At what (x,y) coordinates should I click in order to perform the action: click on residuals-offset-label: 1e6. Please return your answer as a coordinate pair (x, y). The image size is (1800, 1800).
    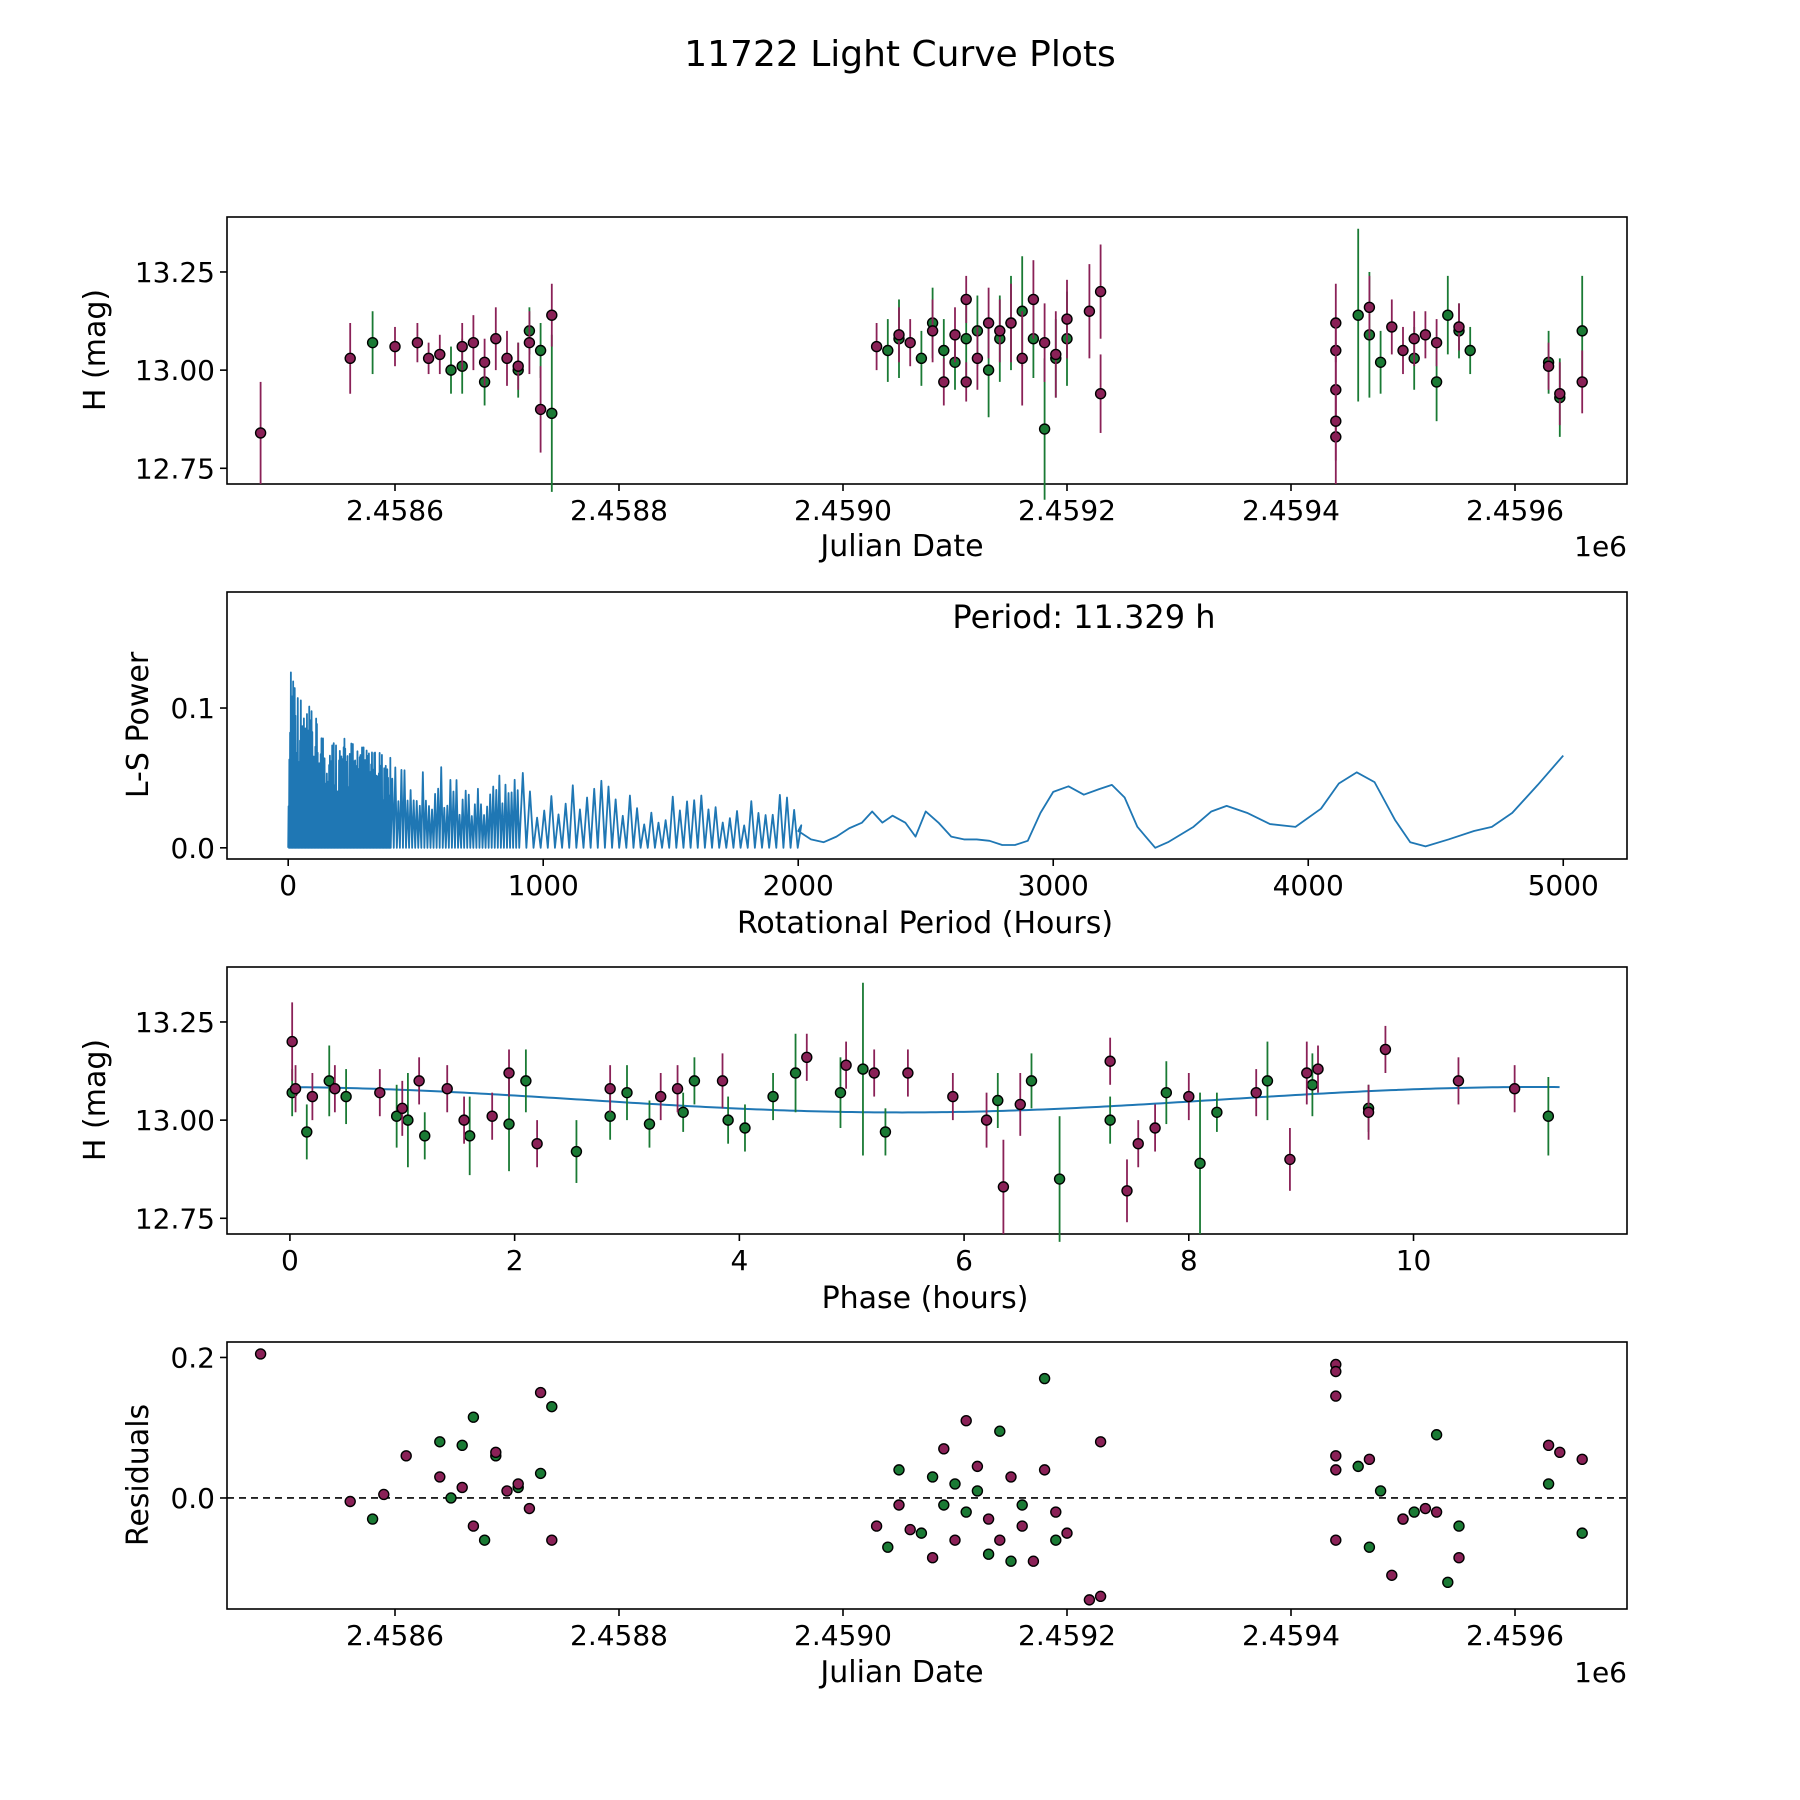
    Looking at the image, I should click on (1600, 1672).